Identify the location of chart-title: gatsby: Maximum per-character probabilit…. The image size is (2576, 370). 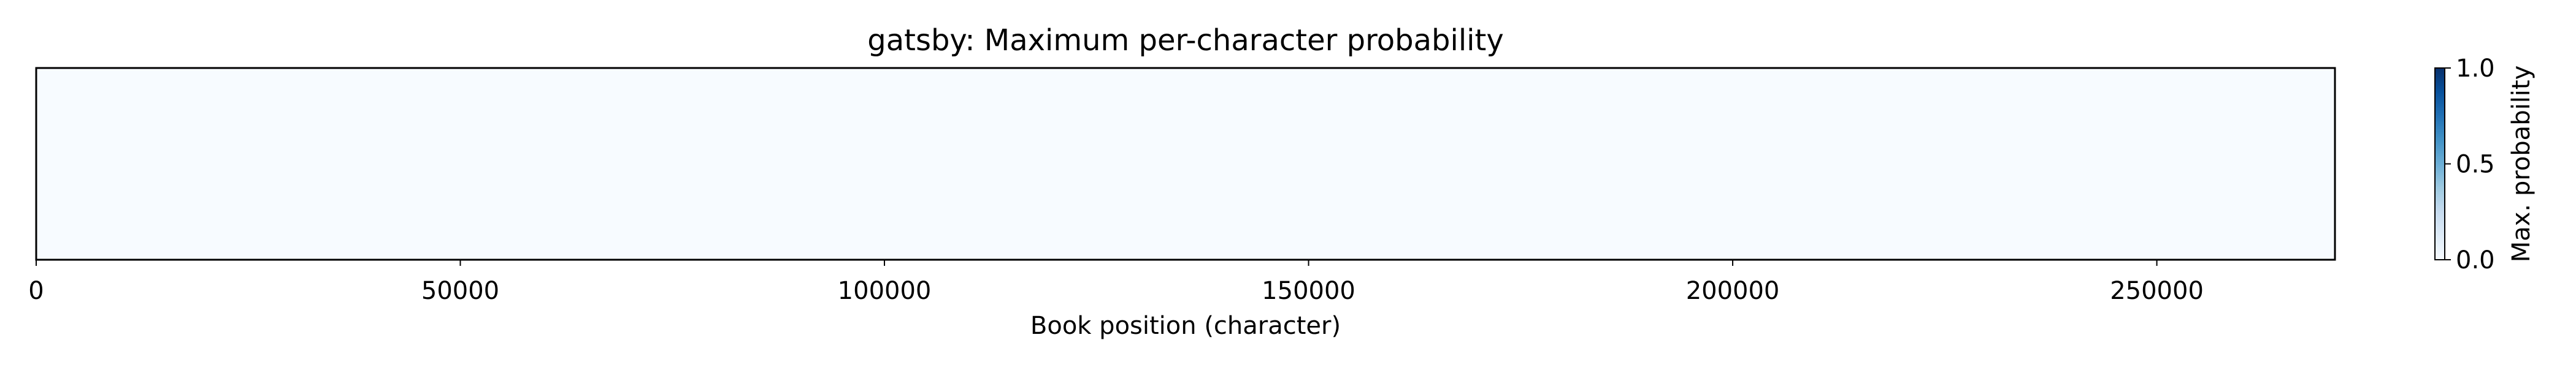
(1185, 40).